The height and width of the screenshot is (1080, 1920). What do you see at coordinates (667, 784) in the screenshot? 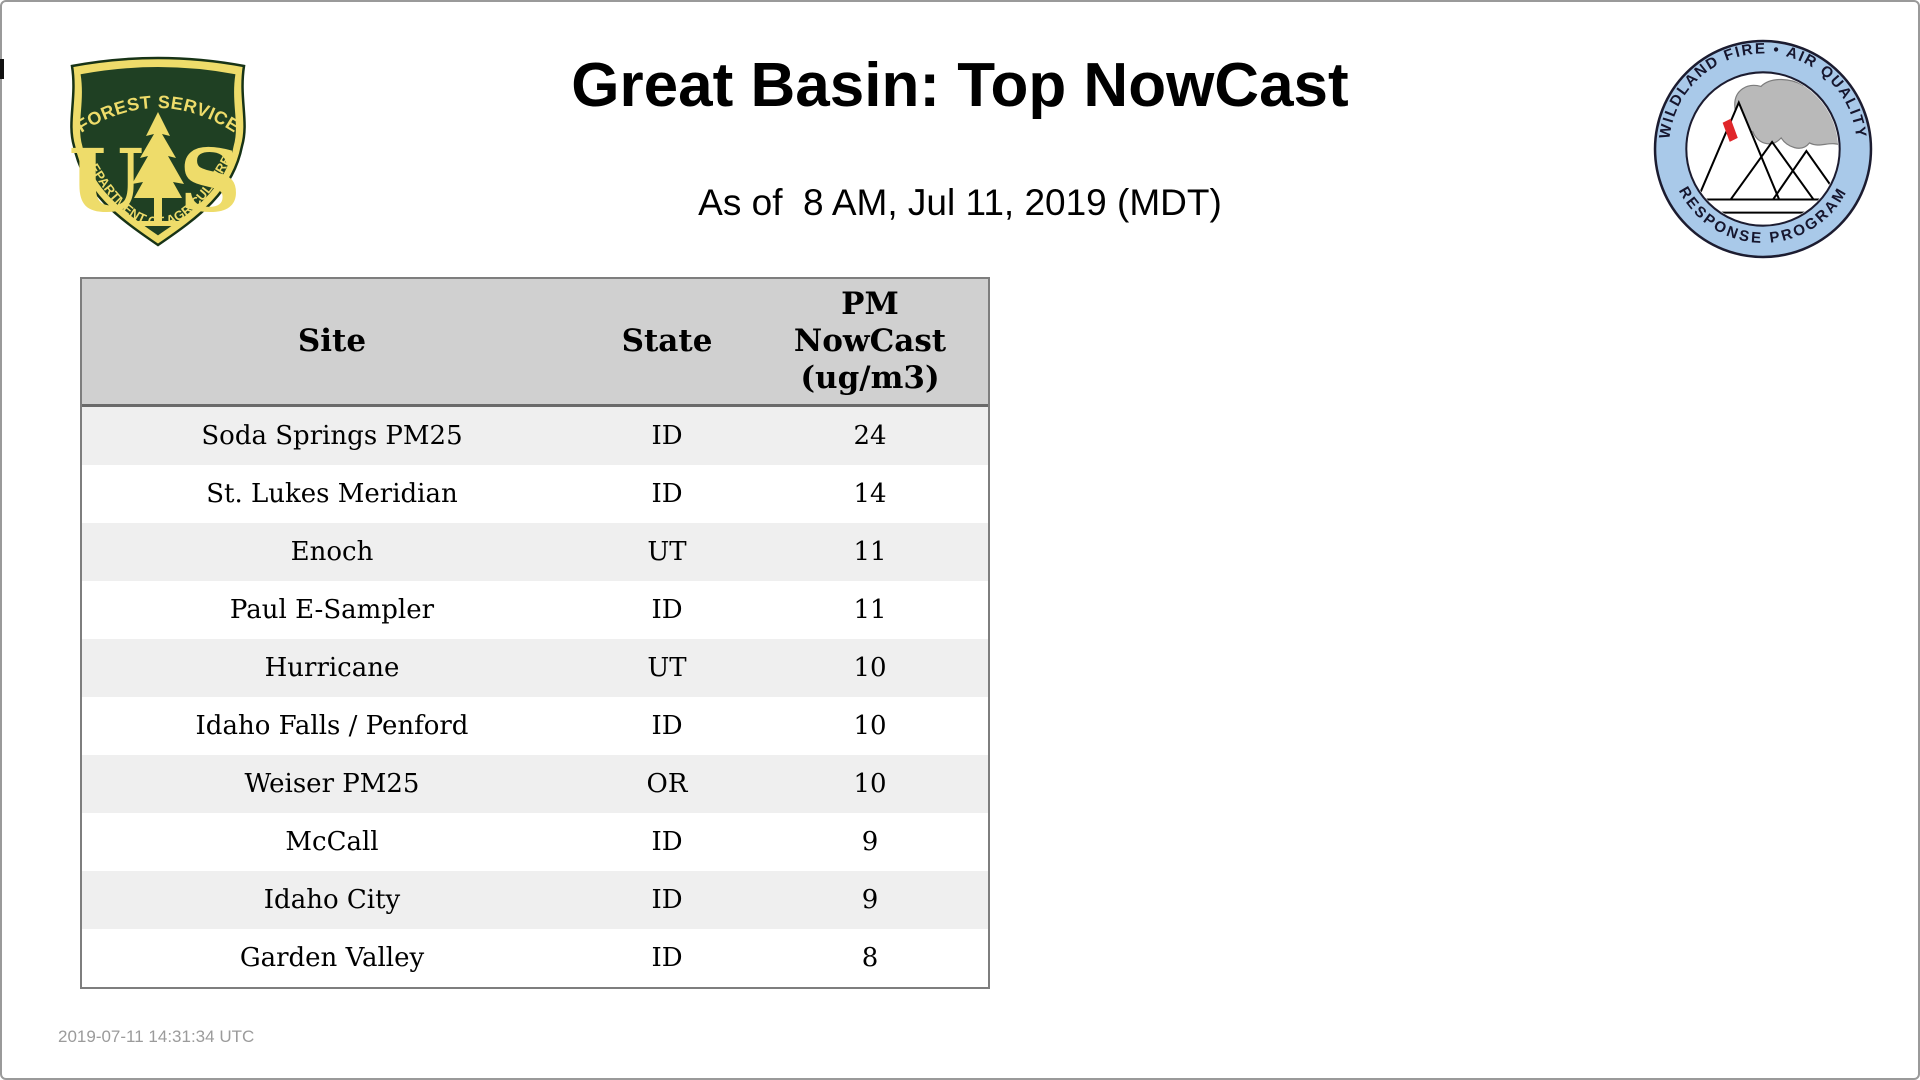
I see `state-cell: OR` at bounding box center [667, 784].